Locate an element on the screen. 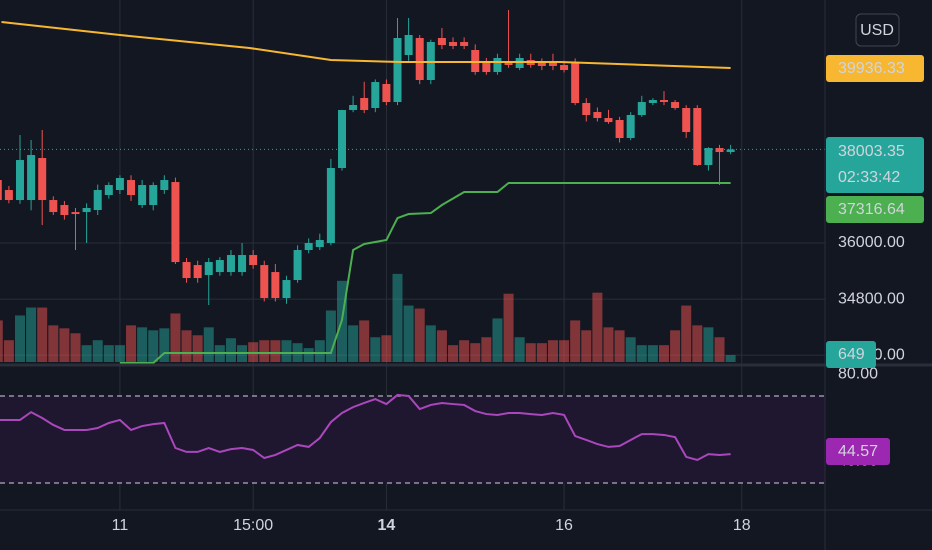 This screenshot has width=932, height=550. volume-badge is located at coordinates (851, 354).